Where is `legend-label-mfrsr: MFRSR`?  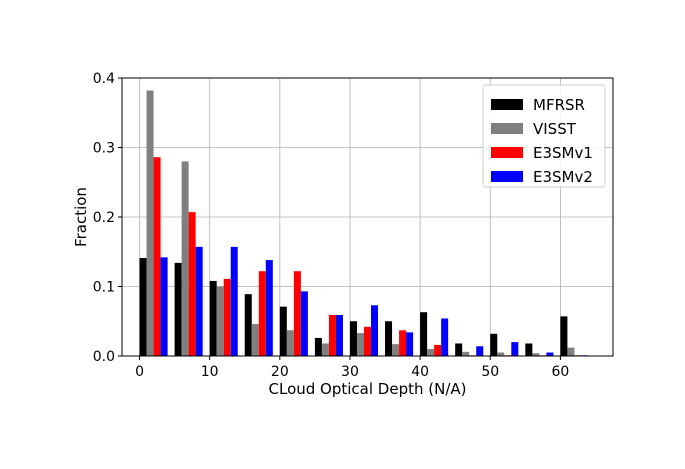
legend-label-mfrsr: MFRSR is located at coordinates (559, 105).